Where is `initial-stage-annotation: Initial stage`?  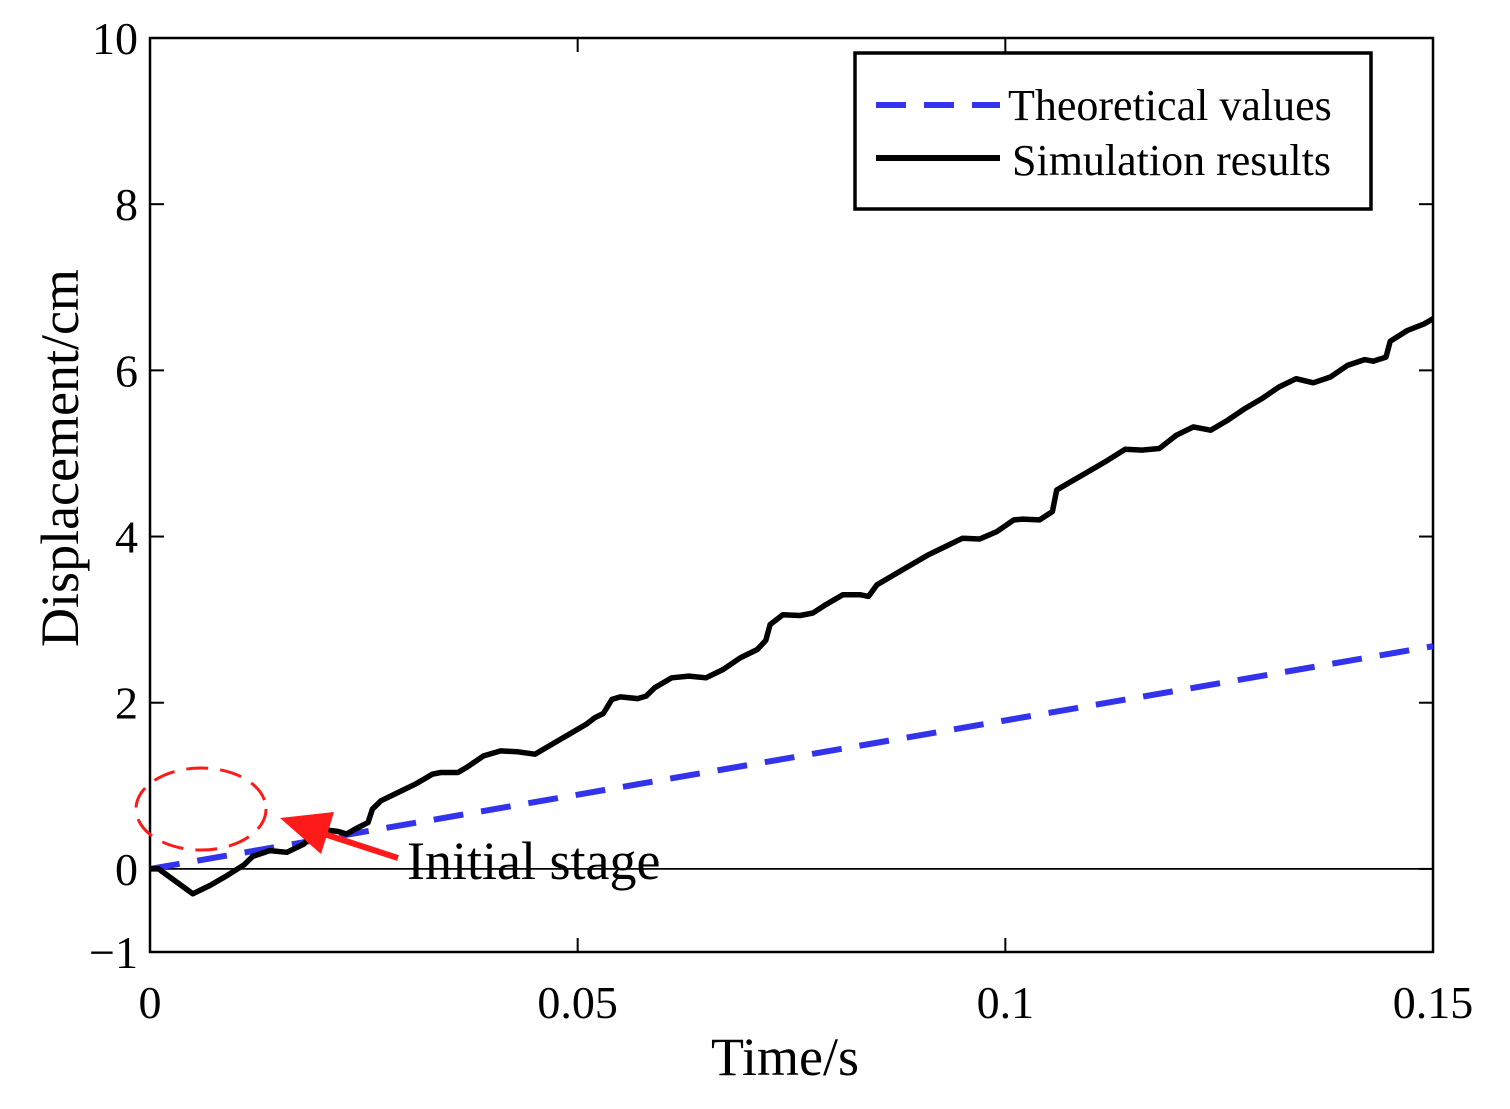 initial-stage-annotation: Initial stage is located at coordinates (397, 828).